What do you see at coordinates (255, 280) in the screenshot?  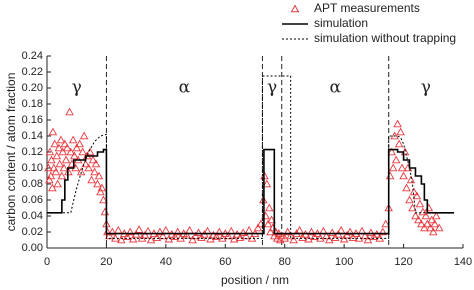 I see `x-axis-label: position / nm` at bounding box center [255, 280].